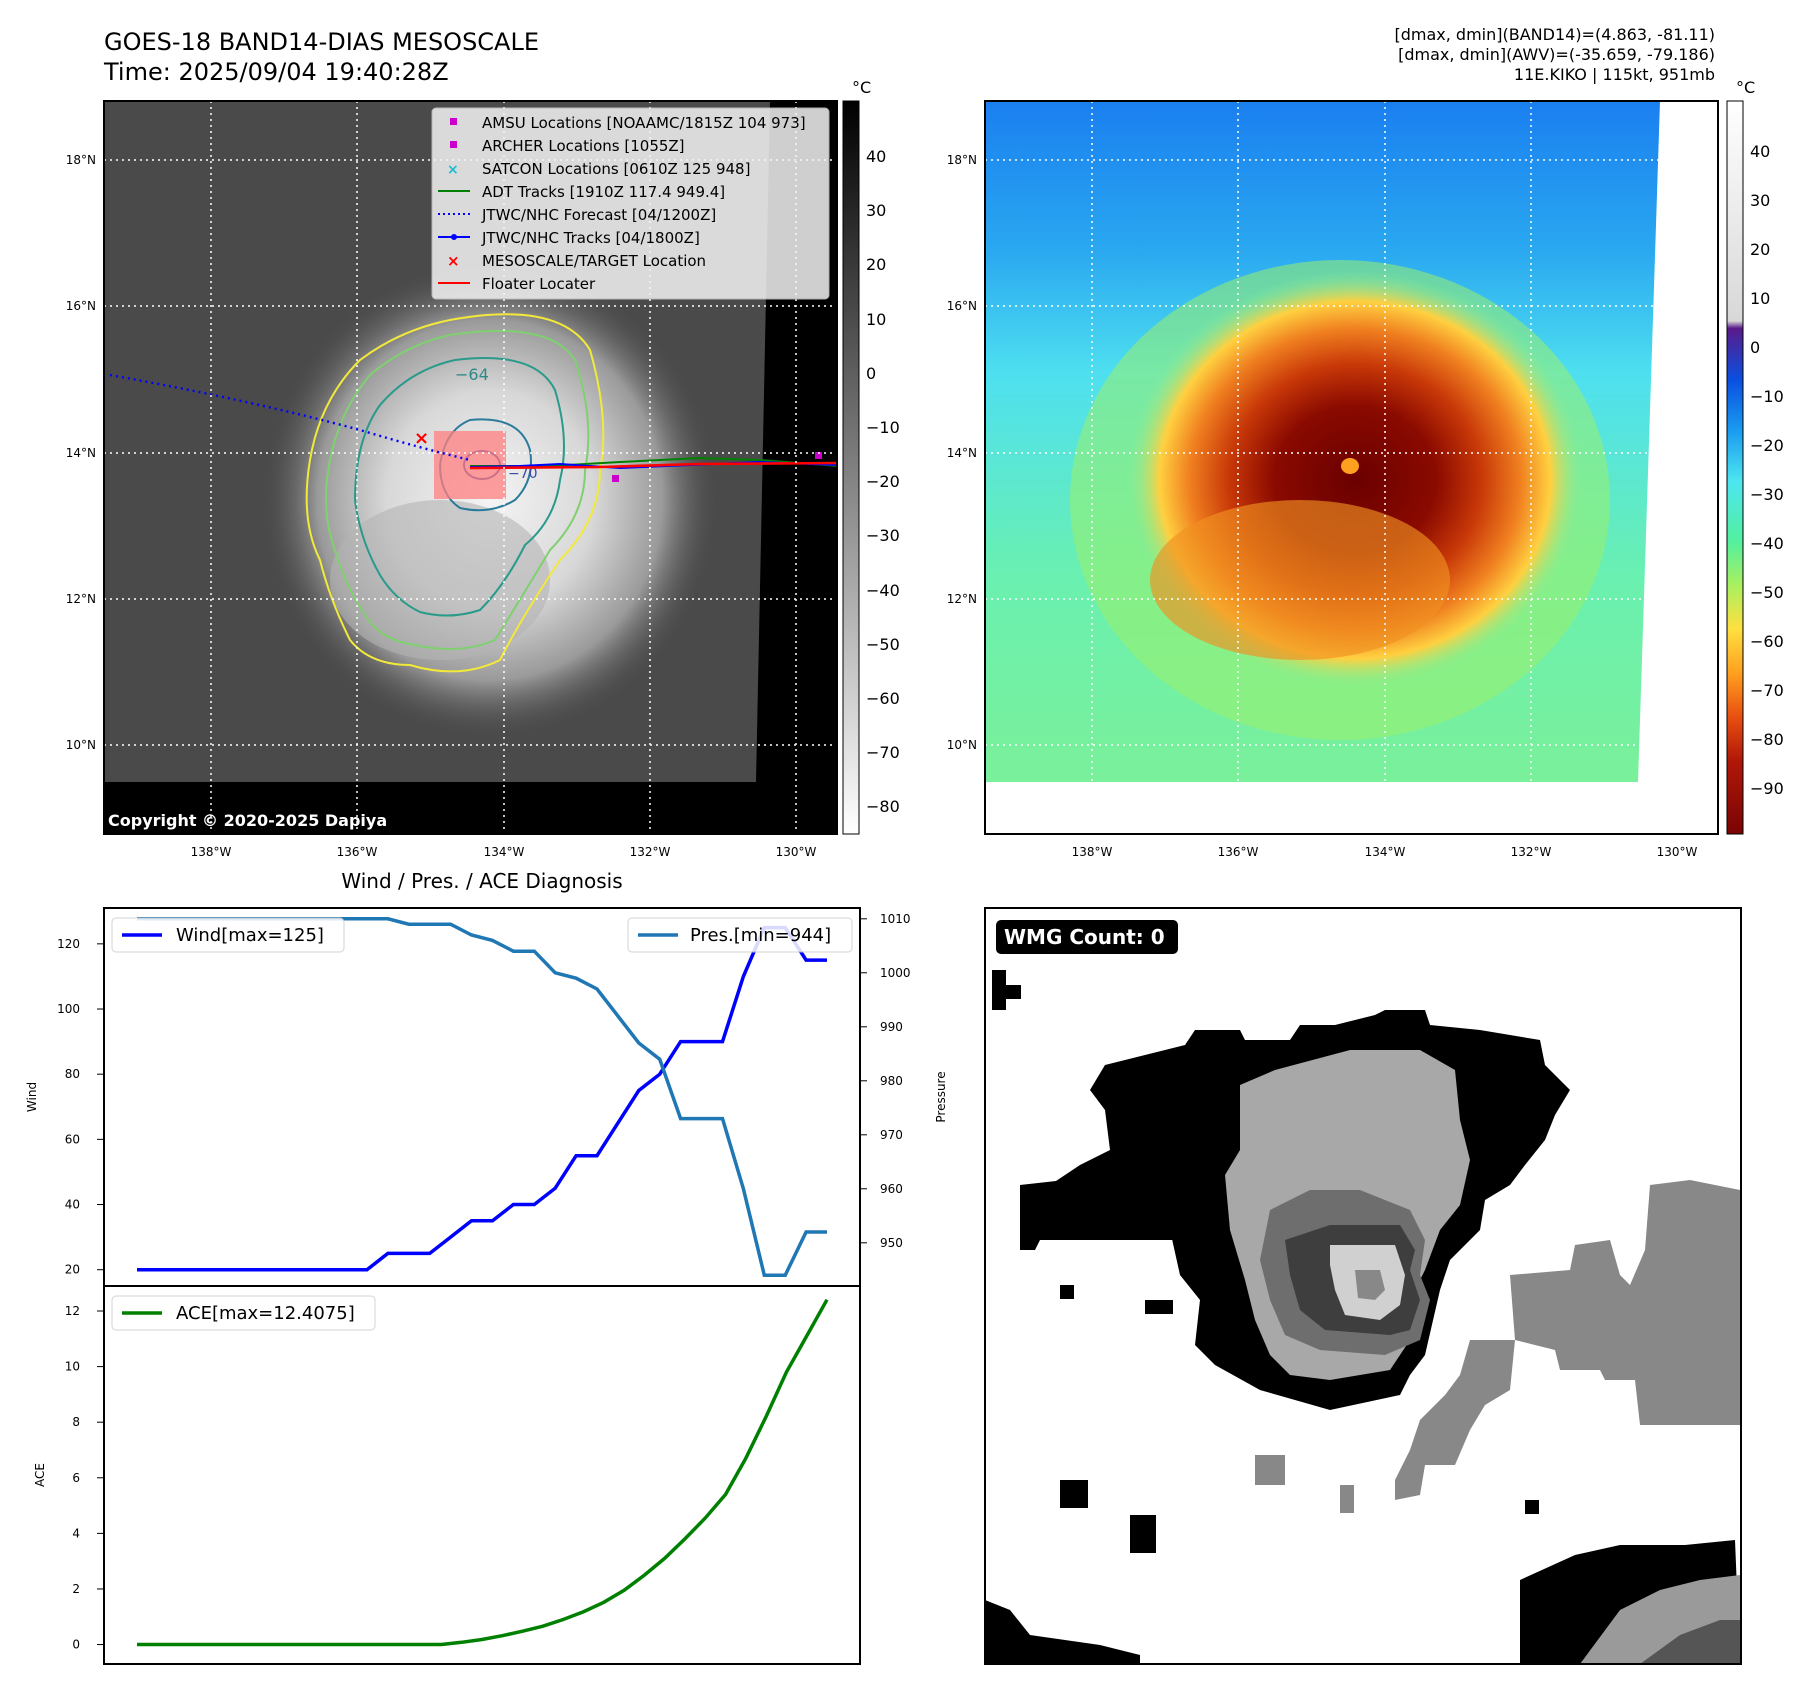  What do you see at coordinates (453, 144) in the screenshot?
I see `legend-icon-archer` at bounding box center [453, 144].